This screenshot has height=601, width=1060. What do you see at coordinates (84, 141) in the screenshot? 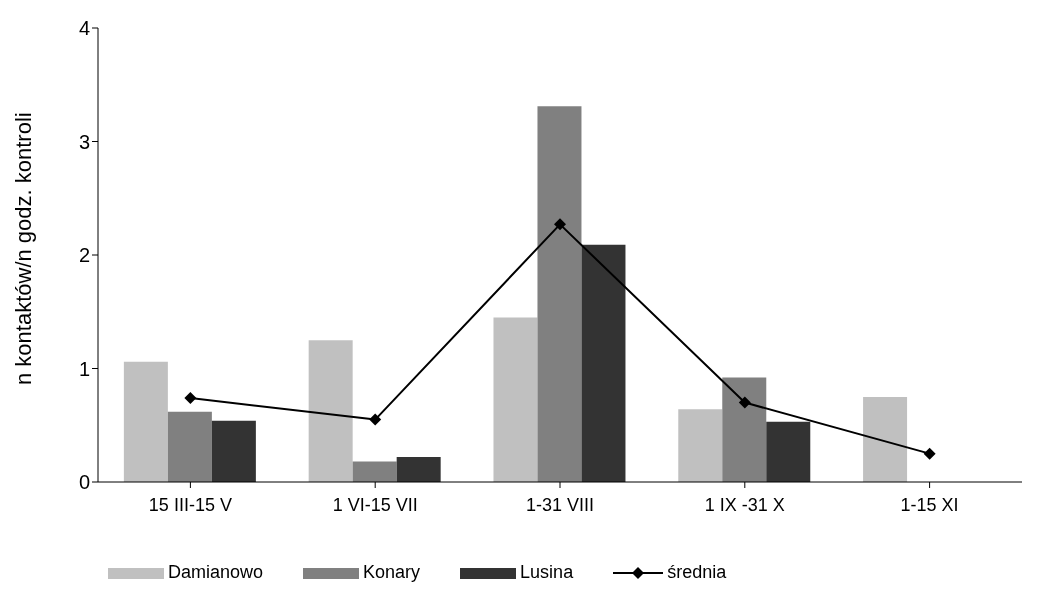
I see `y-tick-label: 3` at bounding box center [84, 141].